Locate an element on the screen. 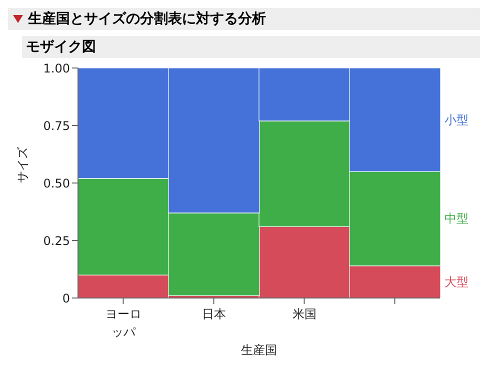 The image size is (488, 374). y-tick-label: 0 is located at coordinates (66, 298).